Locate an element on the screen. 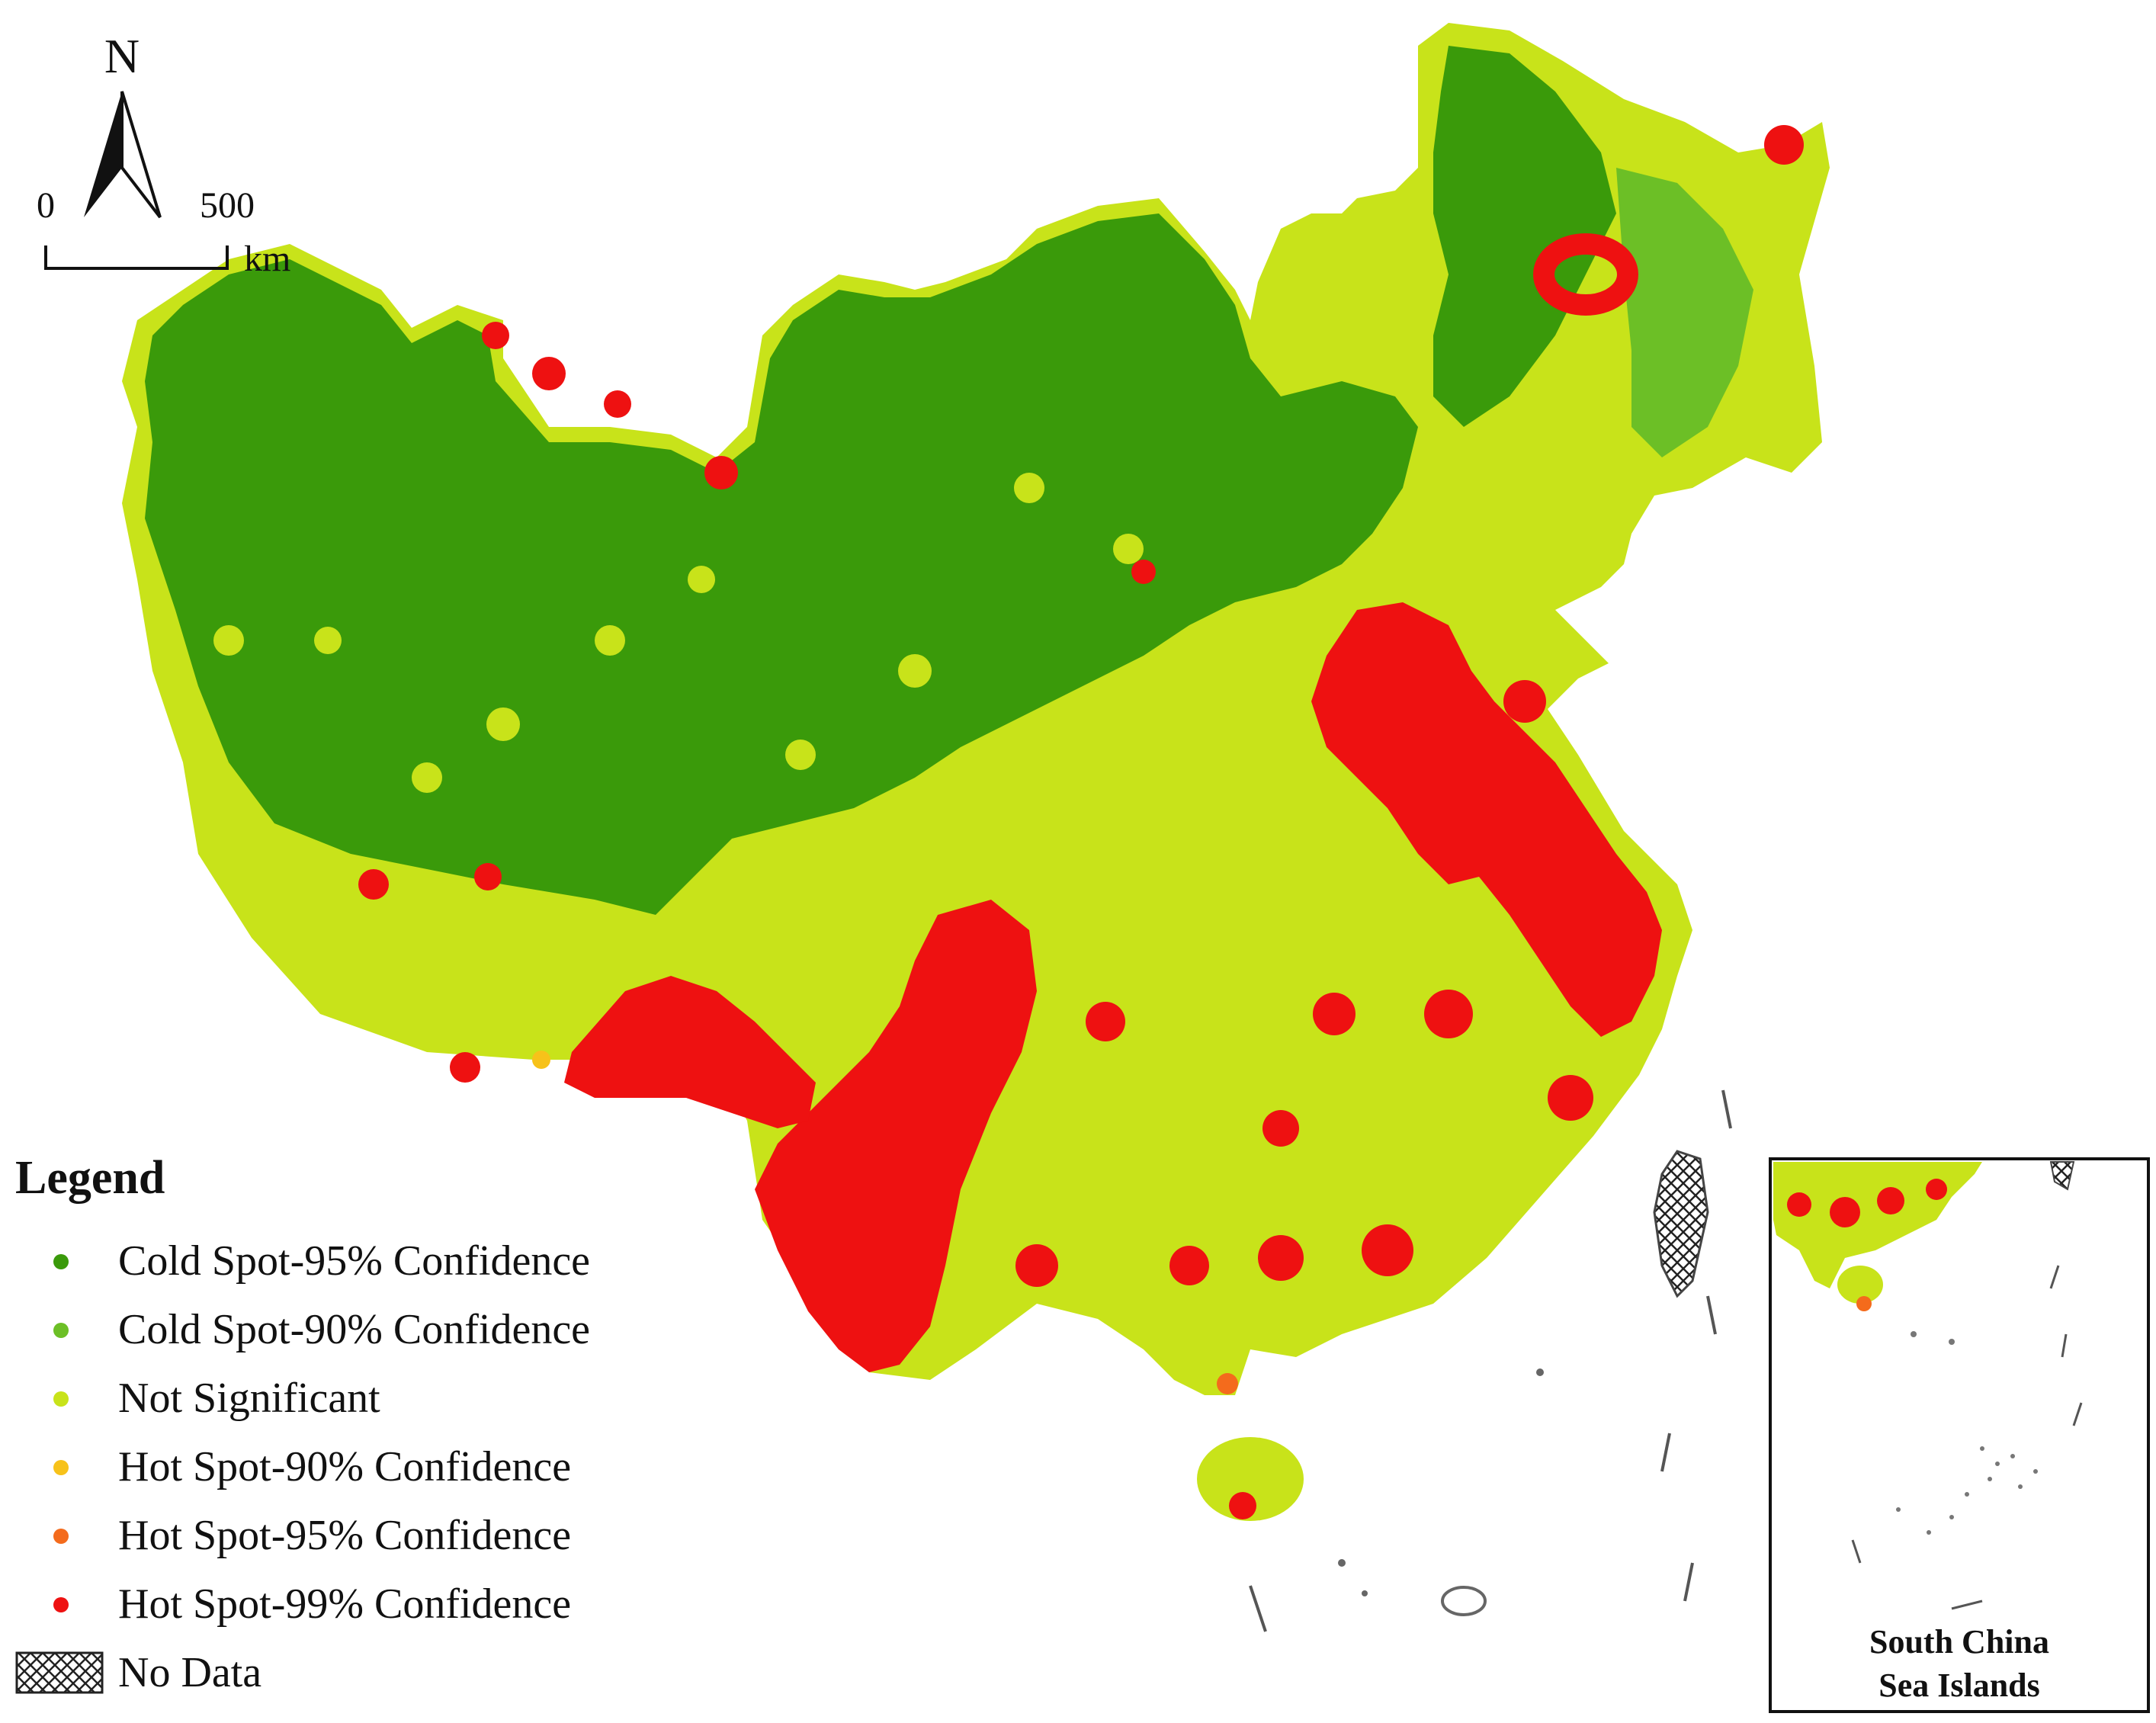  legend-label-hot-95: Hot Spot-95% Confidence is located at coordinates (344, 1536).